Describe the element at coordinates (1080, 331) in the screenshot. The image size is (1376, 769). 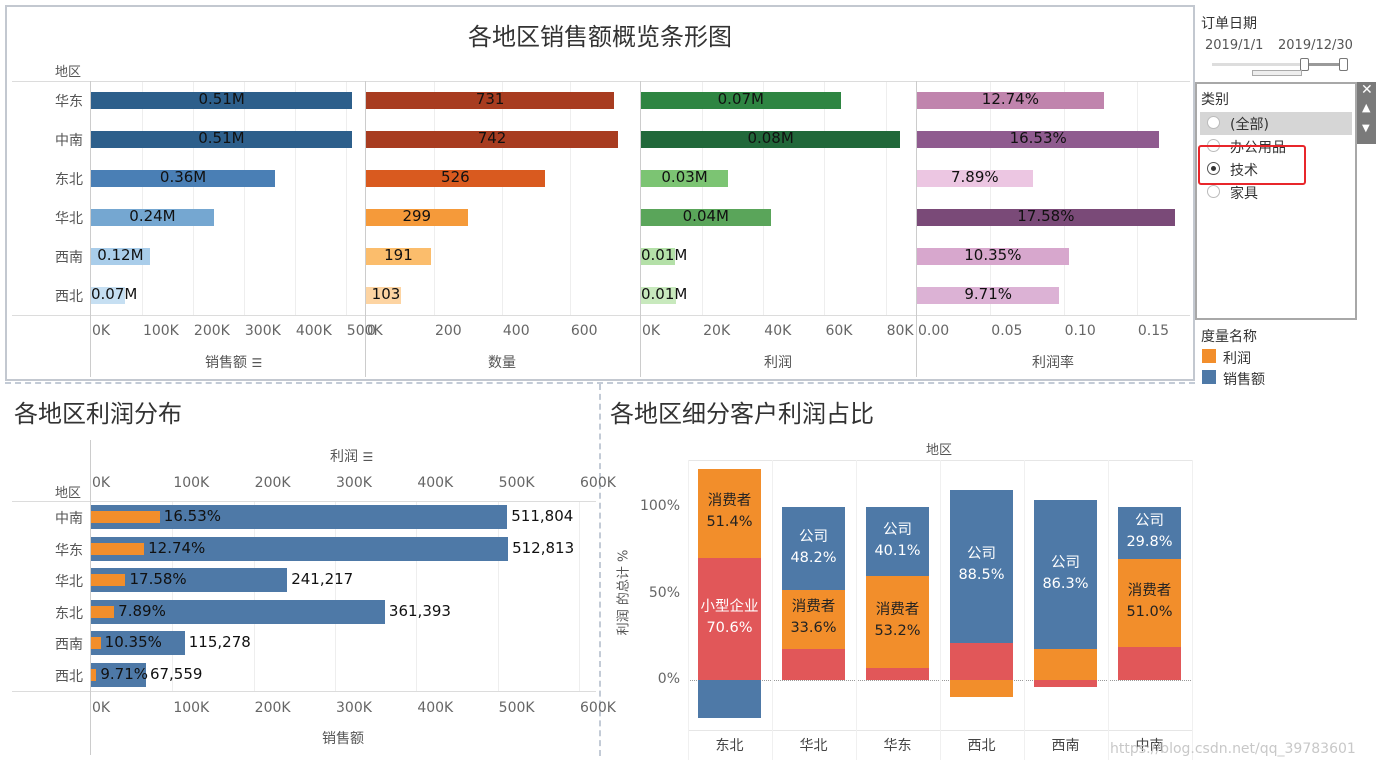
I see `axis-tick-利润率-2: 0.10` at that location.